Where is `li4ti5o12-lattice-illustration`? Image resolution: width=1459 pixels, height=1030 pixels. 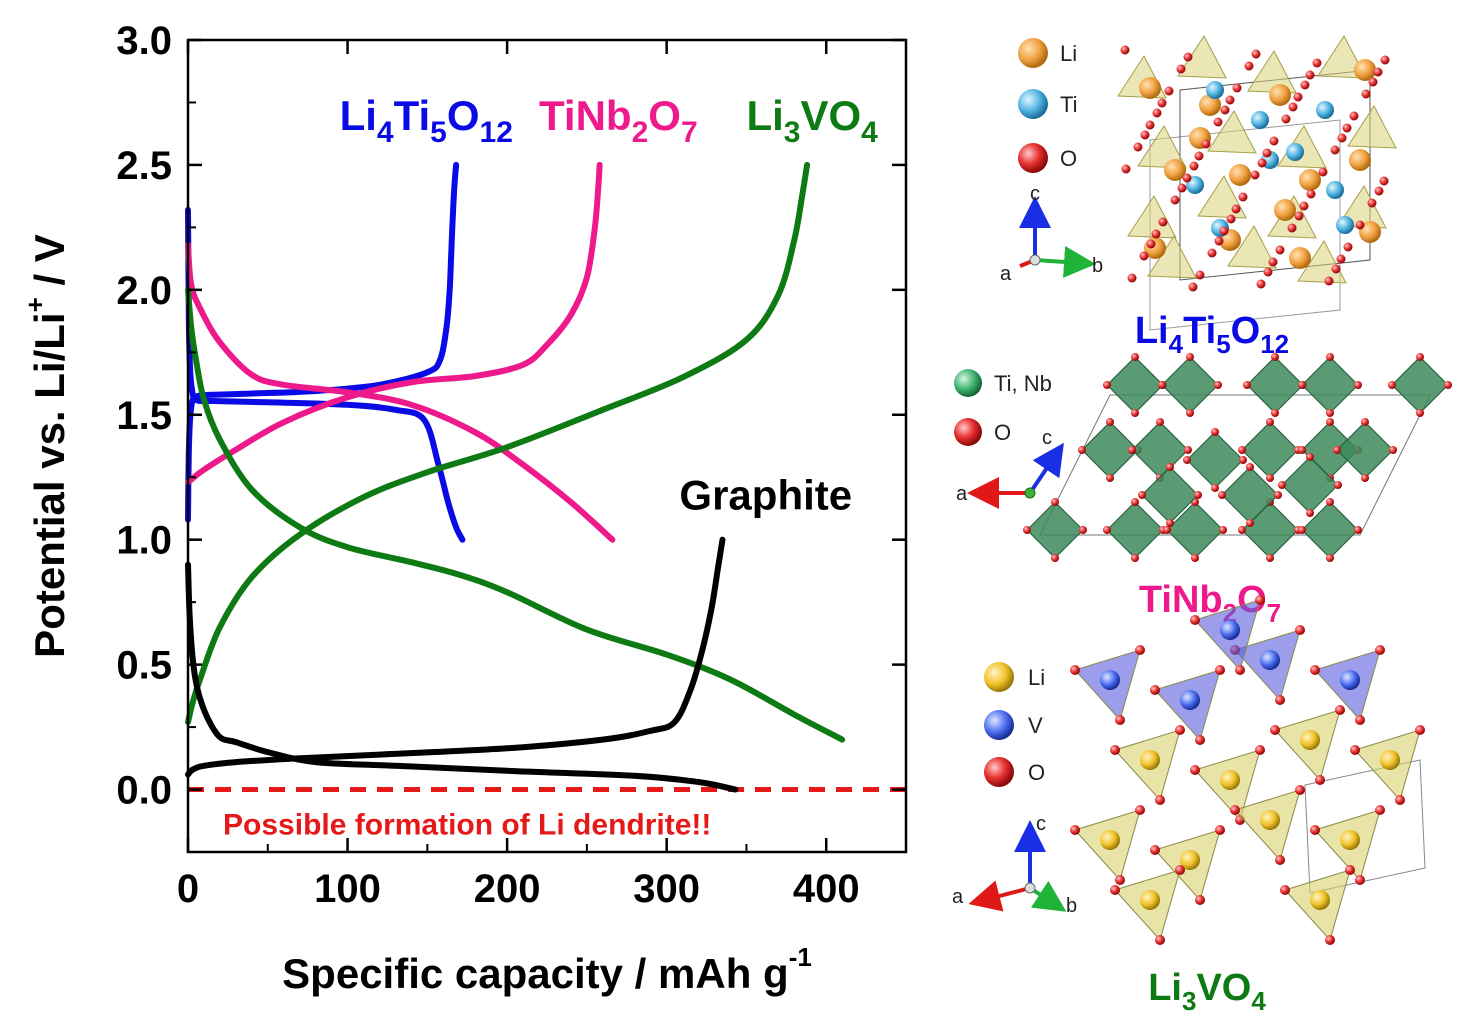
li4ti5o12-lattice-illustration is located at coordinates (1257, 183).